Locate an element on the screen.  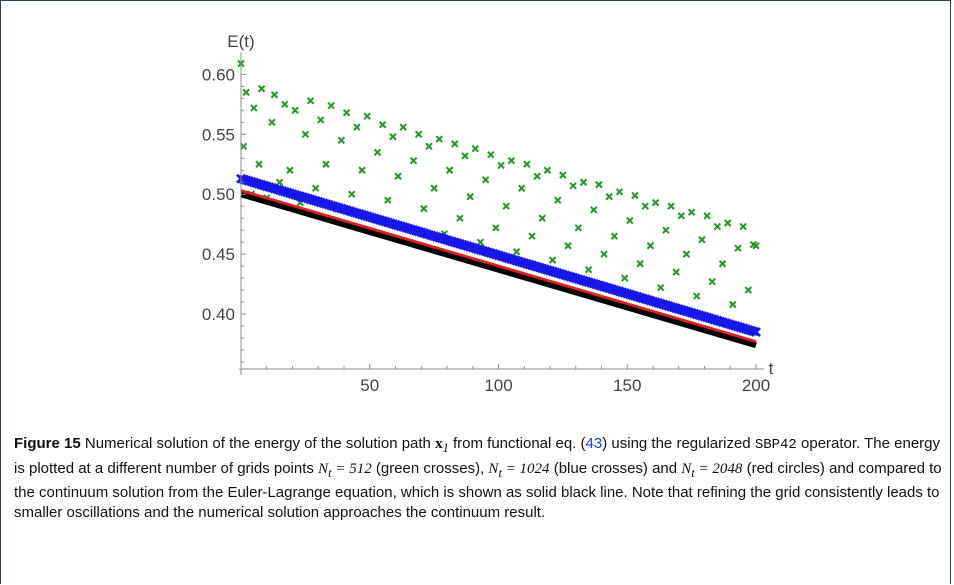
continuum-solution-line is located at coordinates (498, 270).